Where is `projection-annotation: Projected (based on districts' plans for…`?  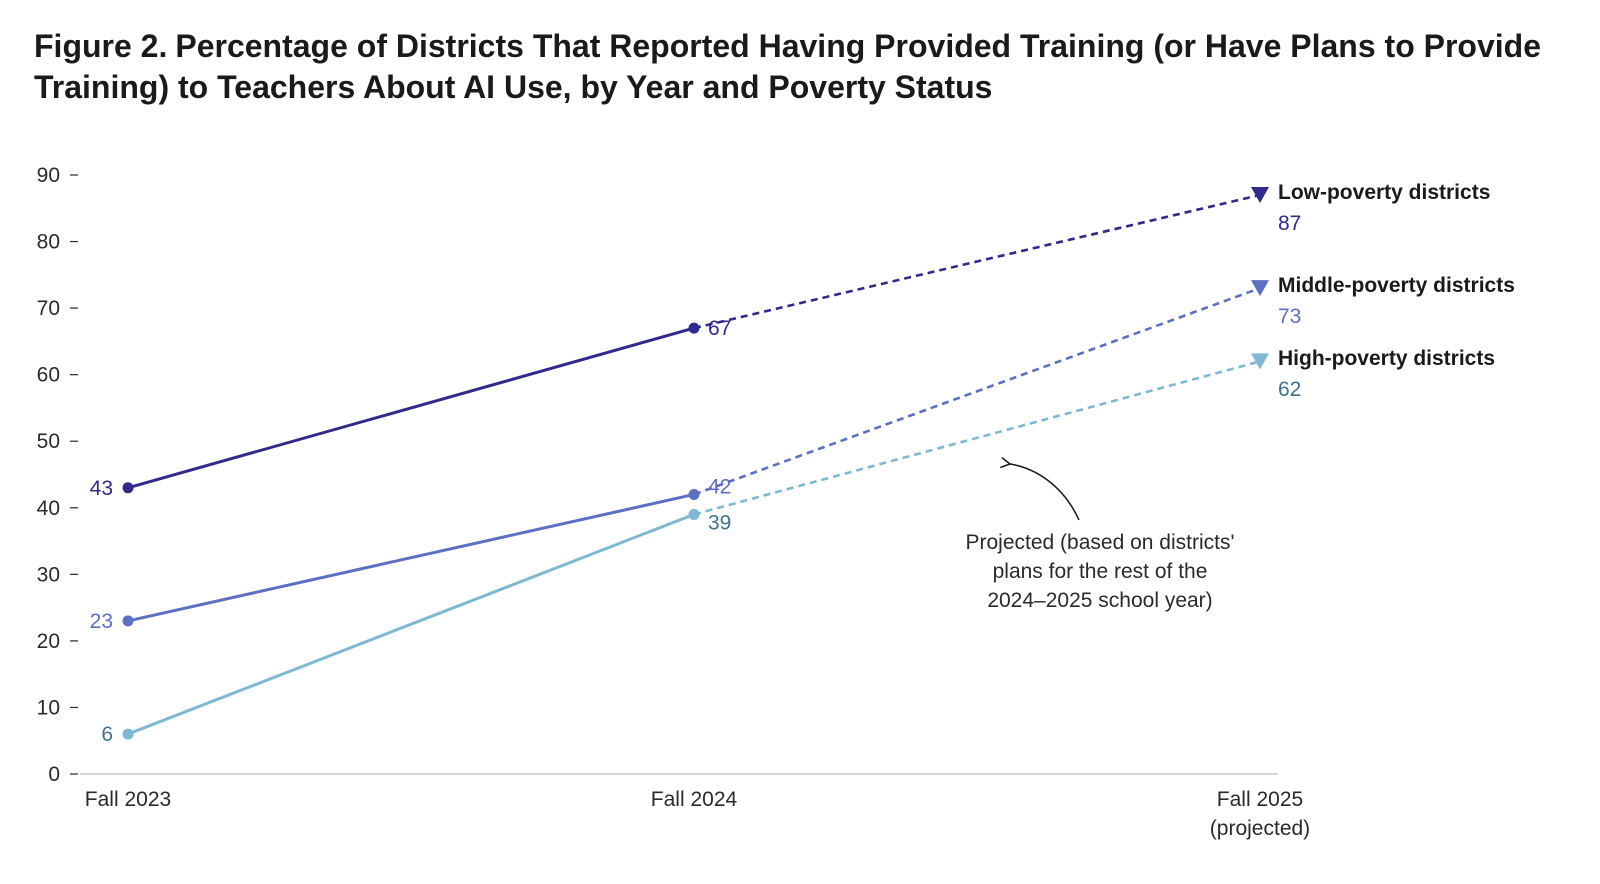
projection-annotation: Projected (based on districts' plans for… is located at coordinates (1100, 534).